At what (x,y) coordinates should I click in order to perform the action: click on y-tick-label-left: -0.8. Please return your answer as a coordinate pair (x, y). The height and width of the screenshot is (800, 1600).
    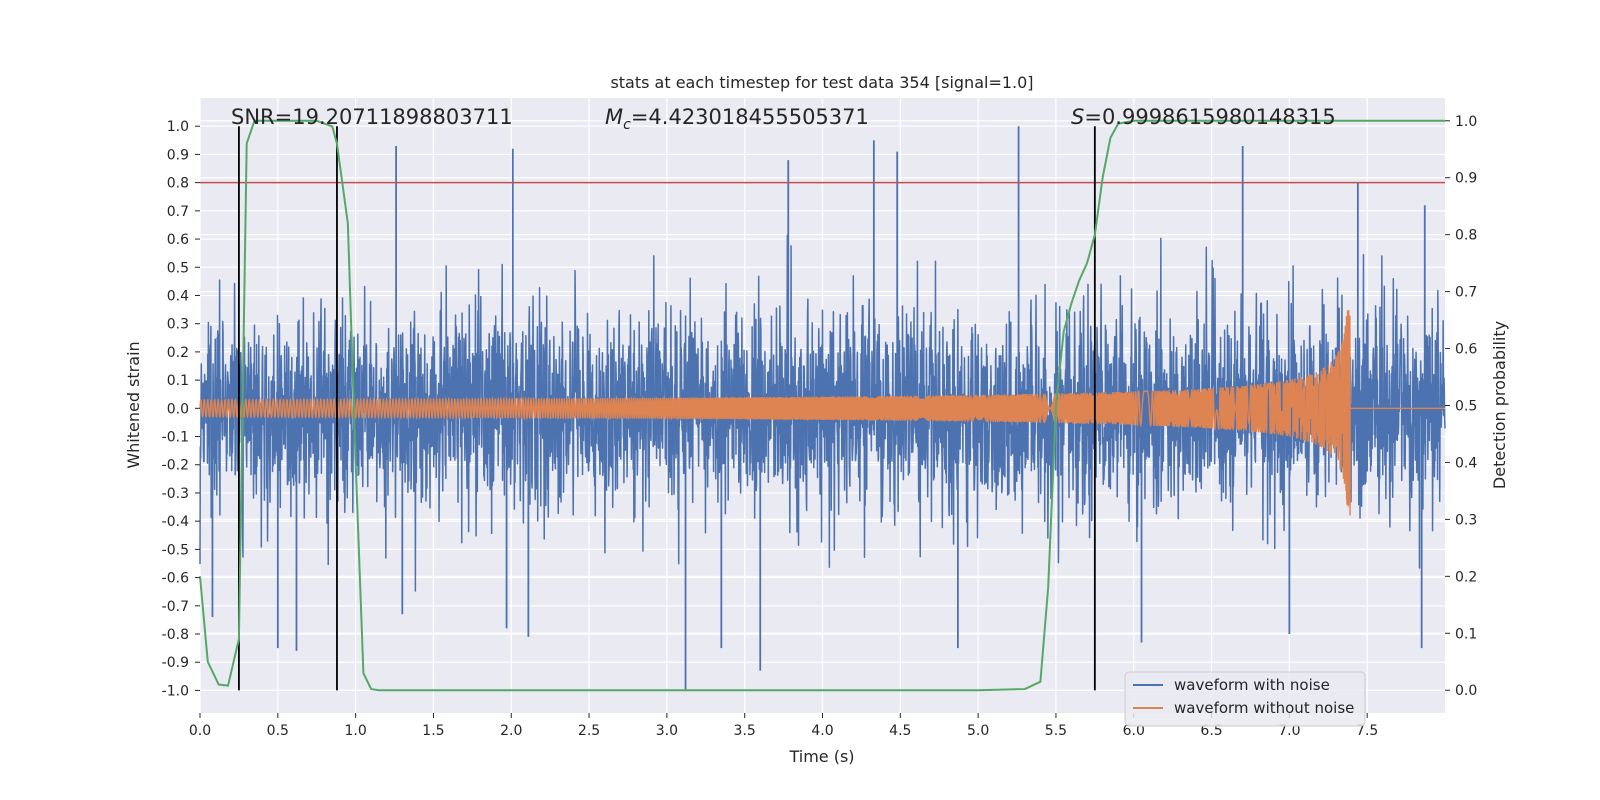
    Looking at the image, I should click on (175, 635).